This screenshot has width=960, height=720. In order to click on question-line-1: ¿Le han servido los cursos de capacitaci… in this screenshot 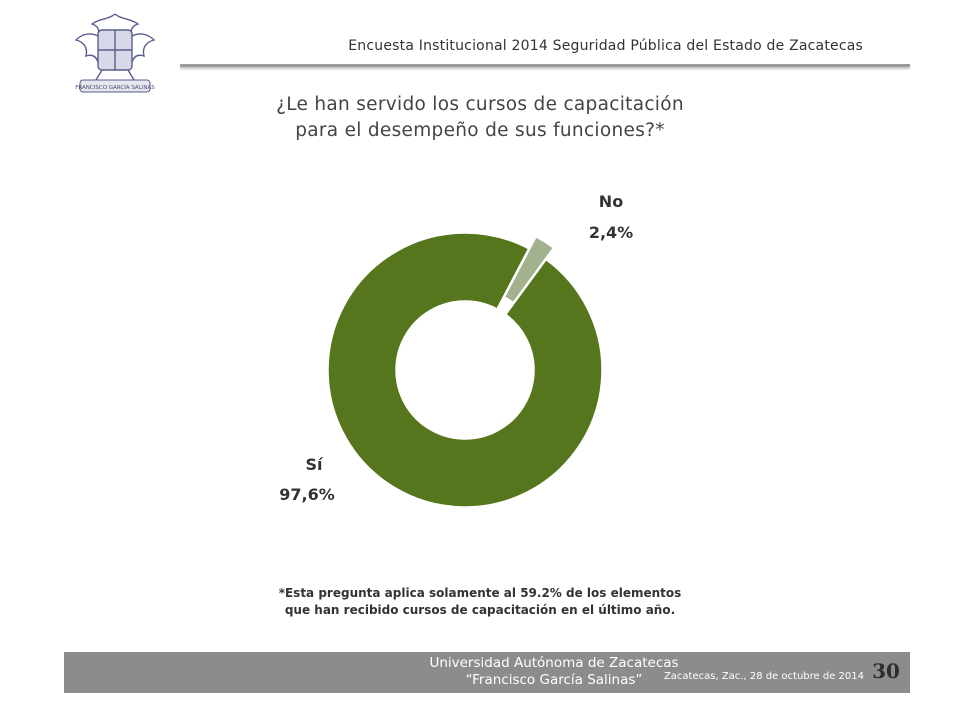, I will do `click(480, 104)`.